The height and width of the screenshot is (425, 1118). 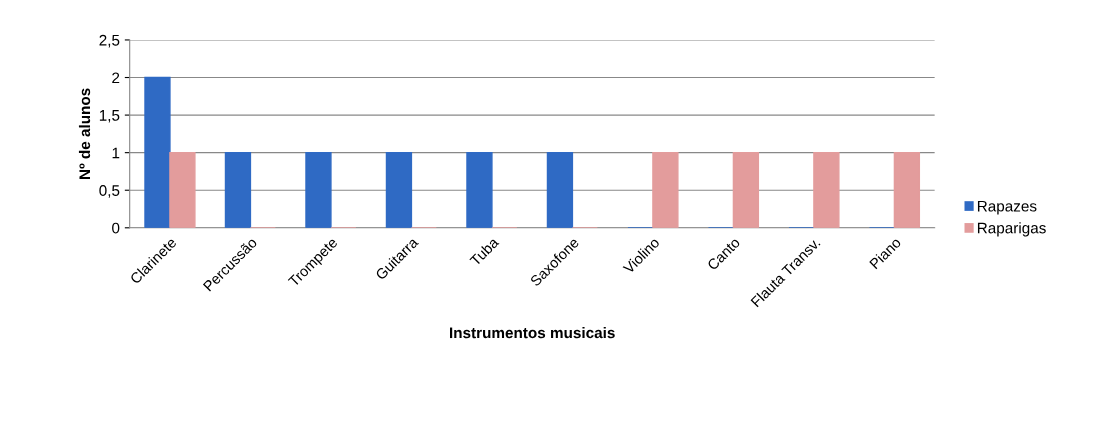 What do you see at coordinates (84, 133) in the screenshot?
I see `y-axis-title: Nº de alunos` at bounding box center [84, 133].